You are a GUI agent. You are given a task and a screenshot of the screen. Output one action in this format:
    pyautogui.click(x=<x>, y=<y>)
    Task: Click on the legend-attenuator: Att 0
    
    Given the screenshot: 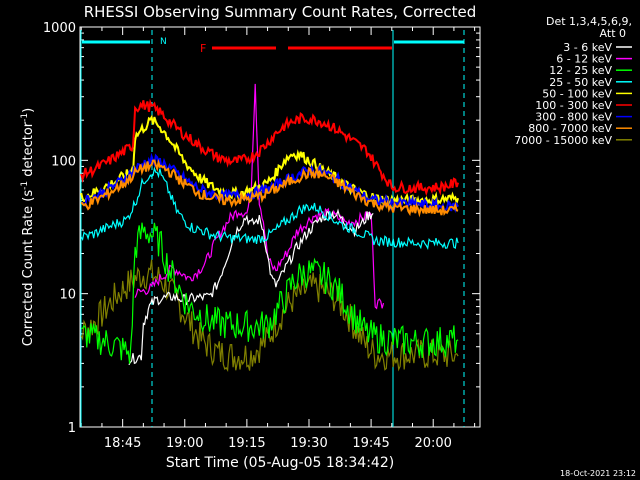 What is the action you would take?
    pyautogui.click(x=613, y=33)
    